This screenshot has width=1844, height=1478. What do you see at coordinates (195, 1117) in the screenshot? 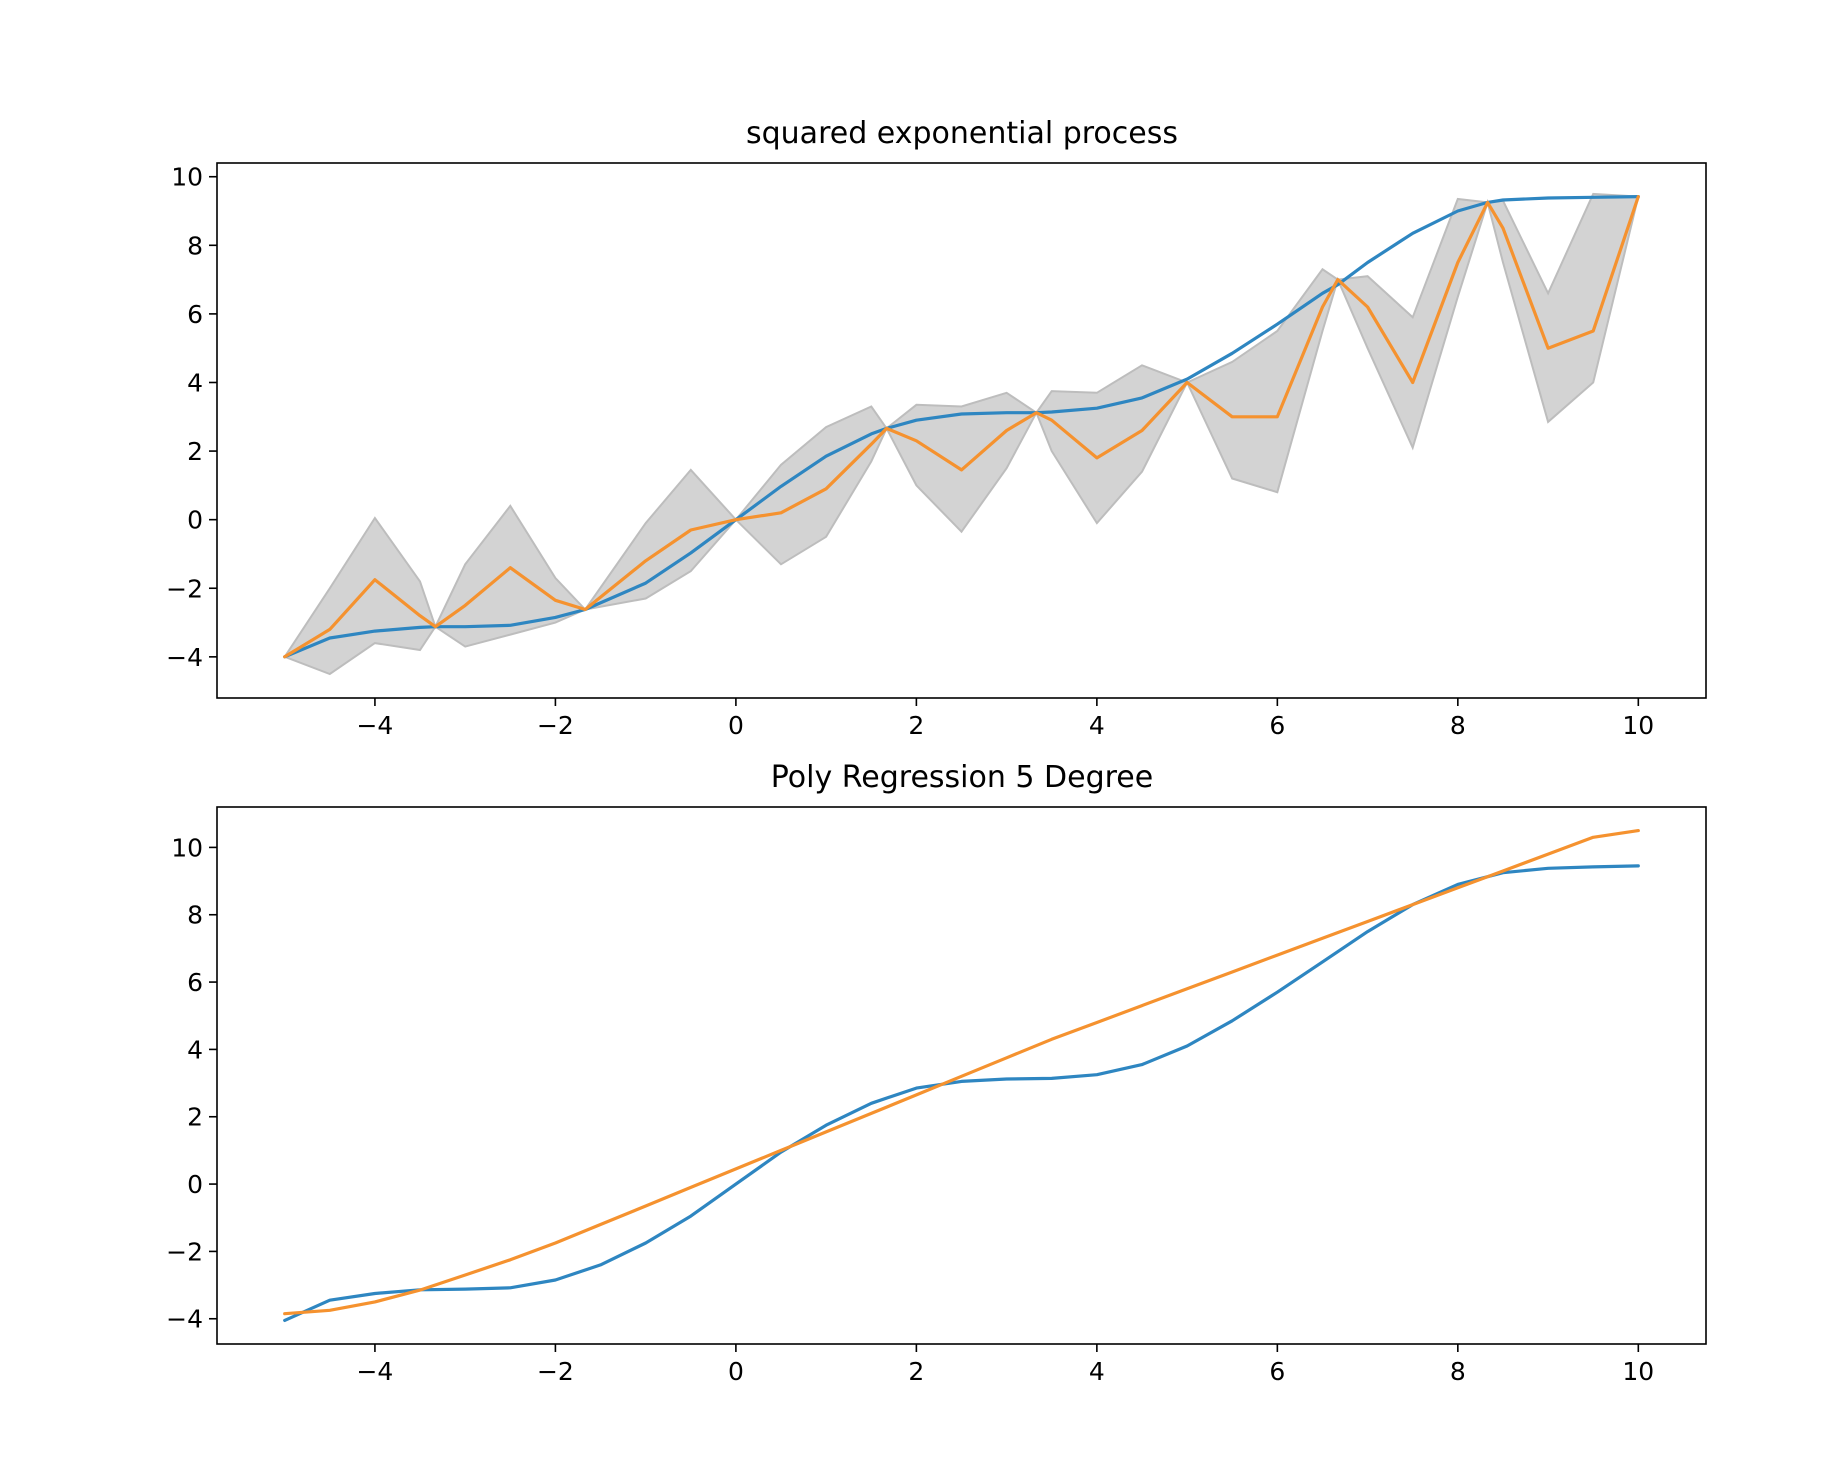
I see `bottom-y-tick-label: 2` at bounding box center [195, 1117].